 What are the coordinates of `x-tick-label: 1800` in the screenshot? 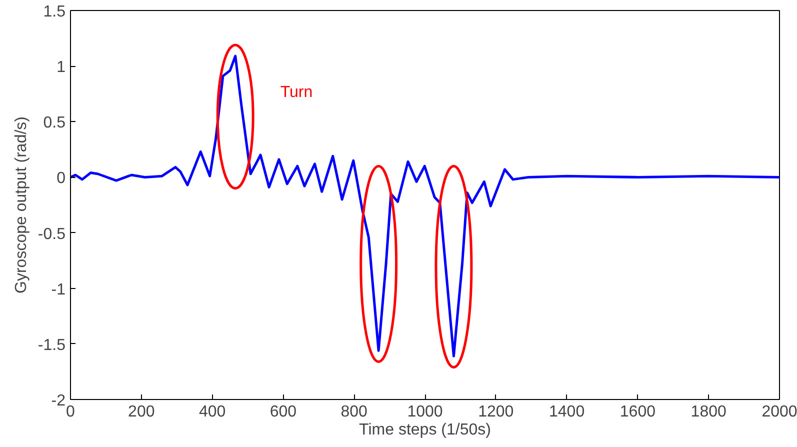 It's located at (708, 412).